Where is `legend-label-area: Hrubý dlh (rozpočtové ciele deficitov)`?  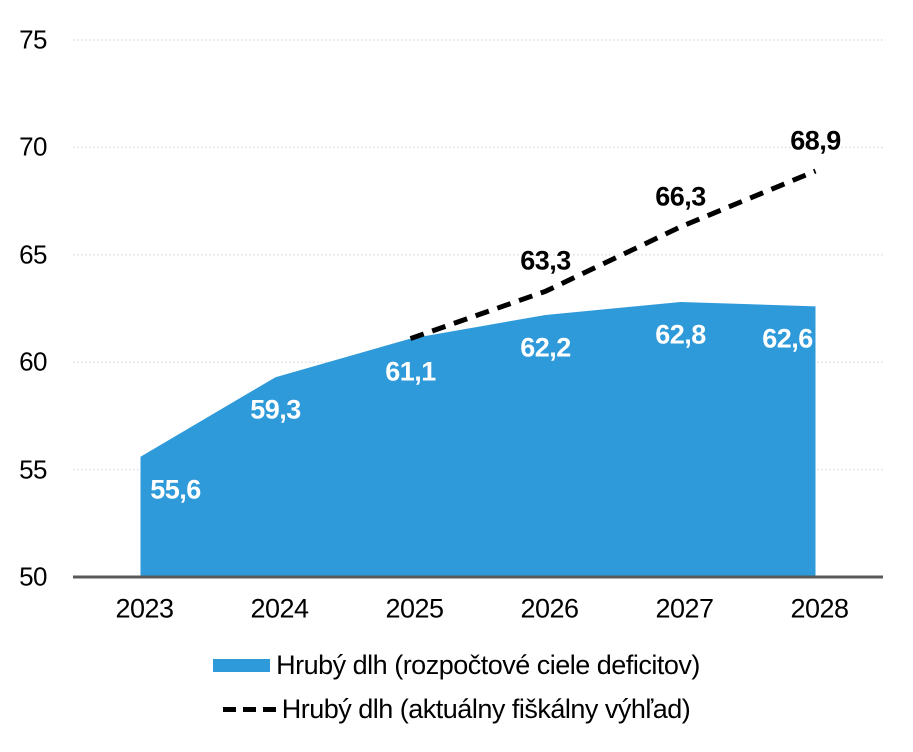
legend-label-area: Hrubý dlh (rozpočtové ciele deficitov) is located at coordinates (488, 665).